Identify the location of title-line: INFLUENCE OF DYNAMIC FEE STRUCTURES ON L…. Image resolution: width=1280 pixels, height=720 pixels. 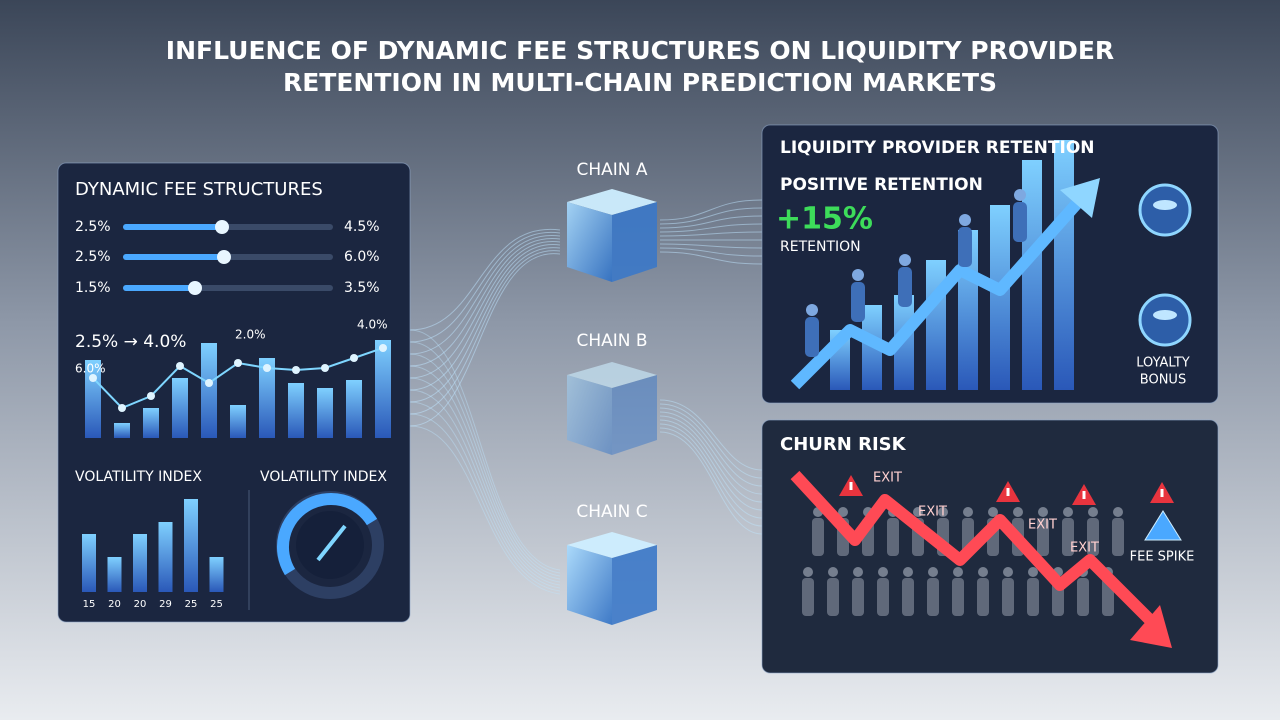
(640, 50).